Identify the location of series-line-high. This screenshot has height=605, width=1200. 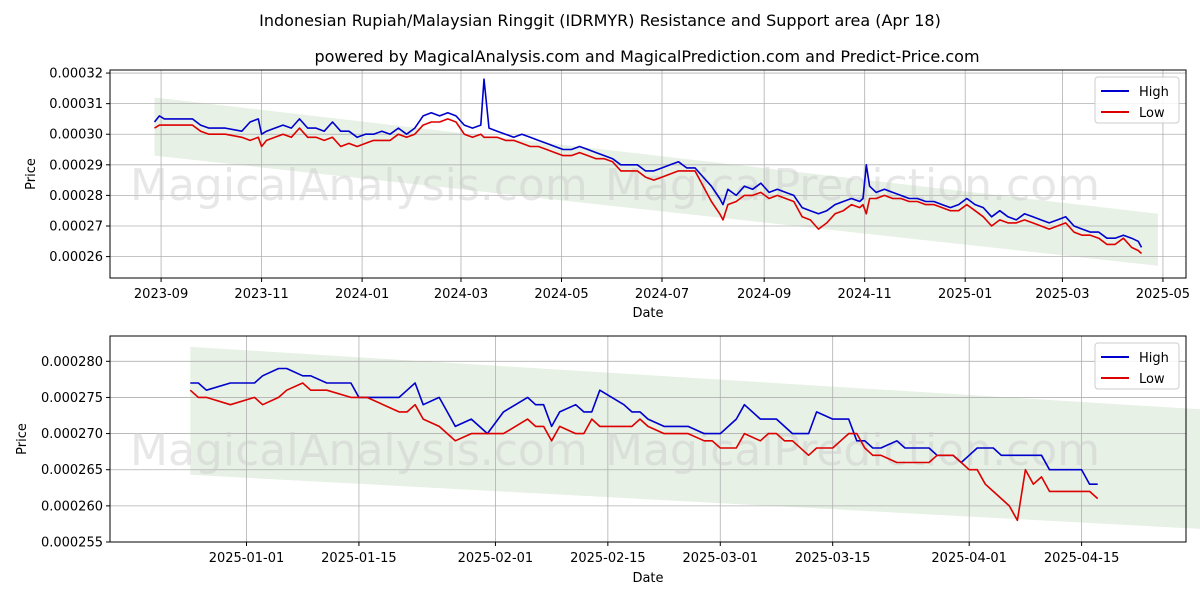
(644, 426).